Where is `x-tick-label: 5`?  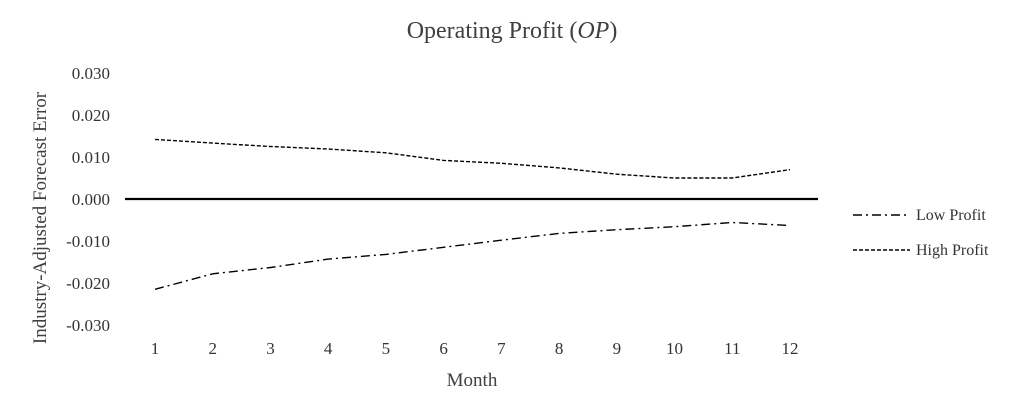 x-tick-label: 5 is located at coordinates (386, 348).